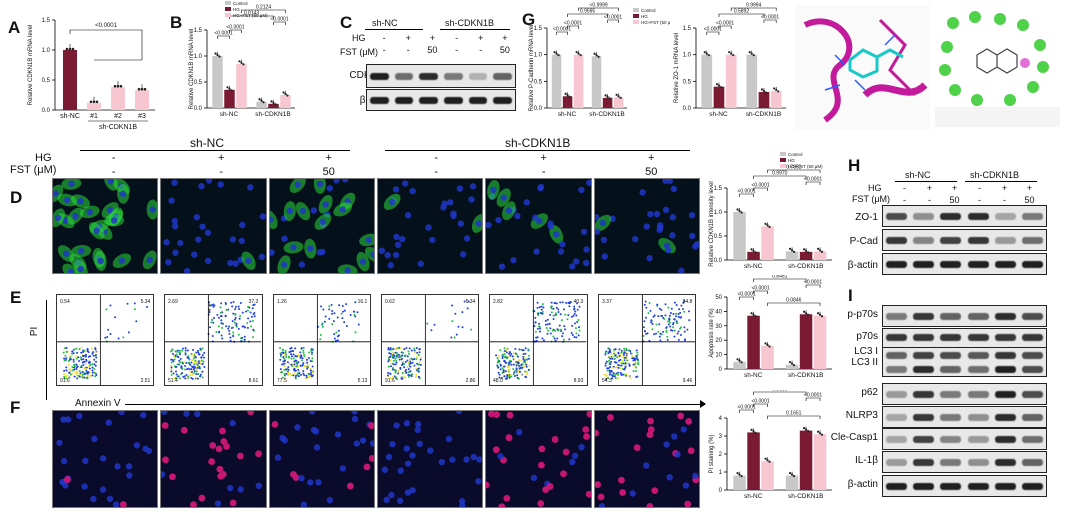 The width and height of the screenshot is (1065, 513). Describe the element at coordinates (646, 340) in the screenshot. I see `flow-scatter: 3.37 34.854.3 9.46` at that location.